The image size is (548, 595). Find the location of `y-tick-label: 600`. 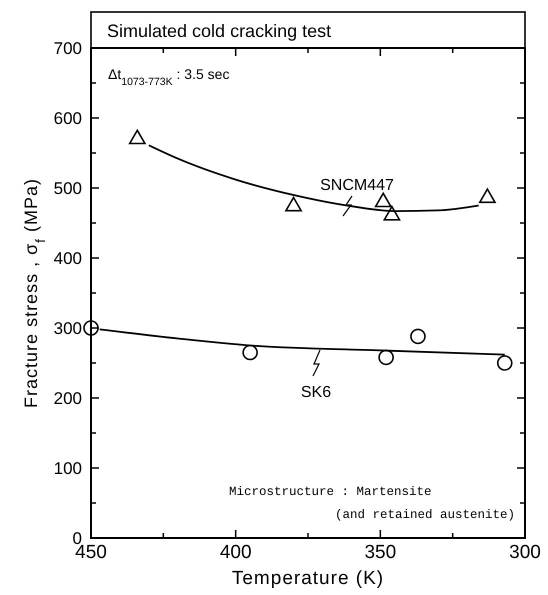

y-tick-label: 600 is located at coordinates (68, 118).